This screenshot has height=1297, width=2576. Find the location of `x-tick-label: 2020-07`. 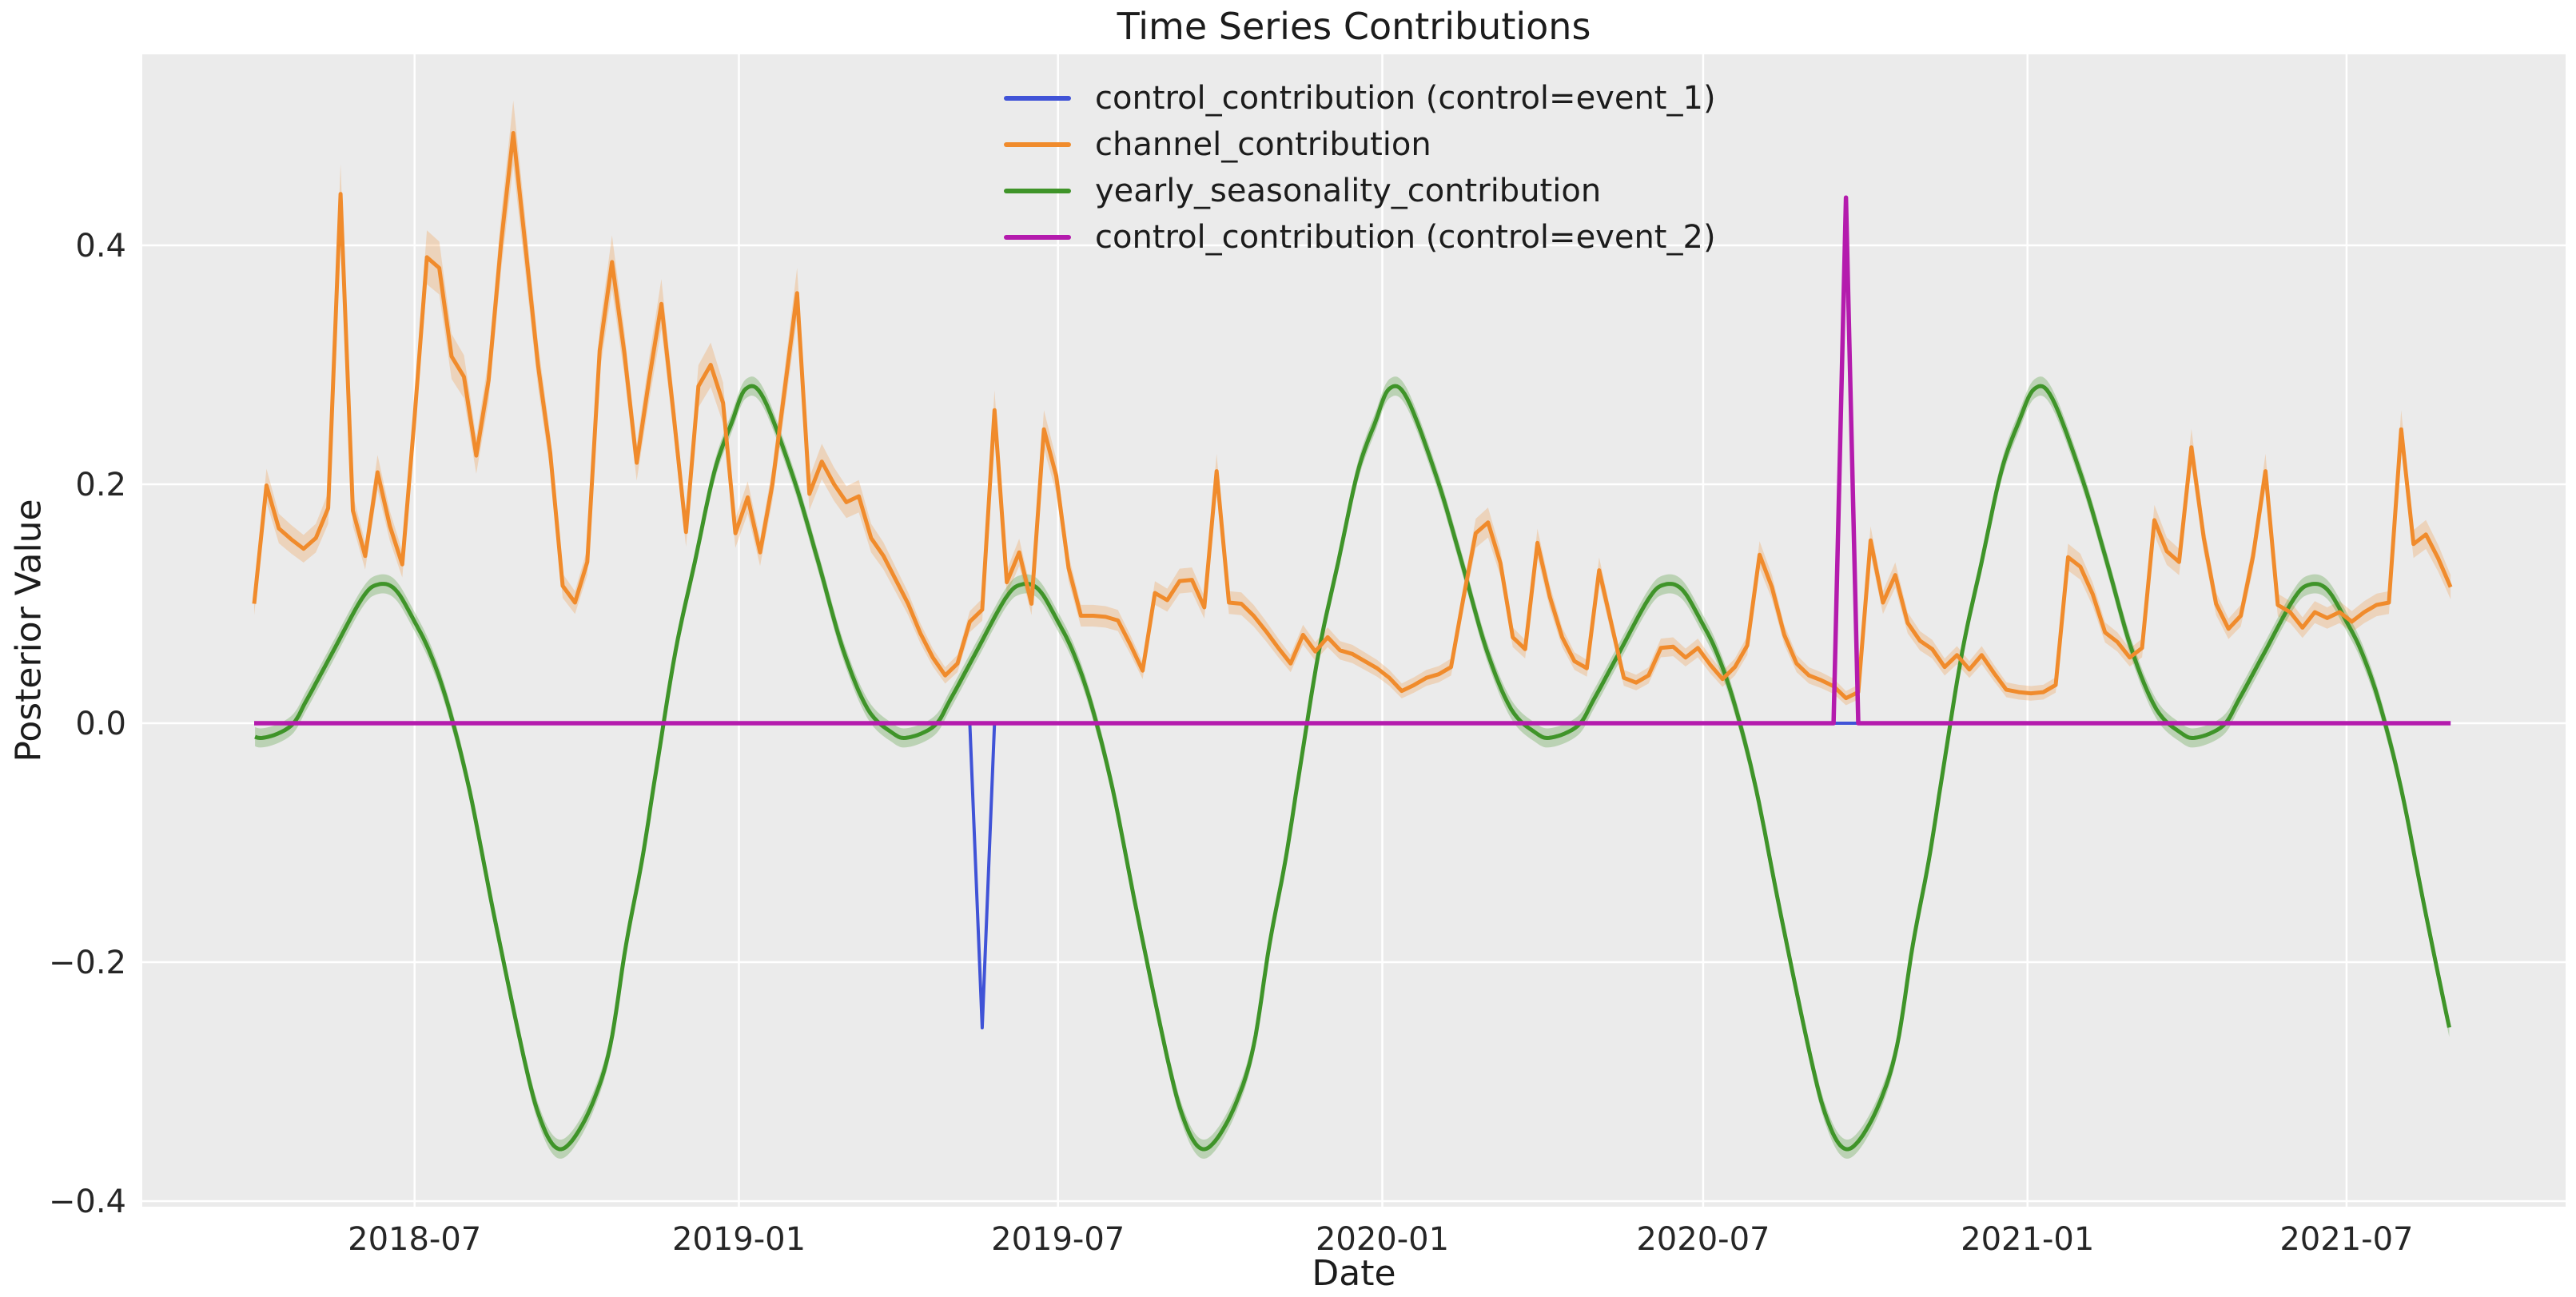

x-tick-label: 2020-07 is located at coordinates (1703, 1240).